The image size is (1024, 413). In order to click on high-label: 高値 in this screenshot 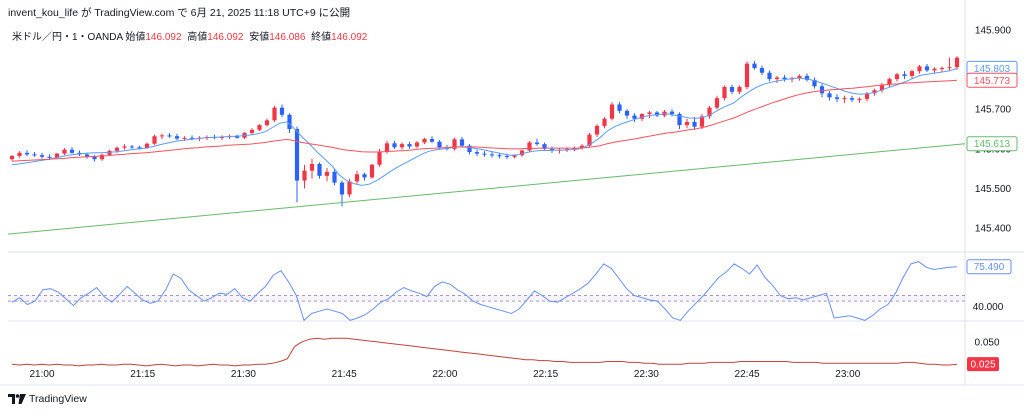, I will do `click(197, 37)`.